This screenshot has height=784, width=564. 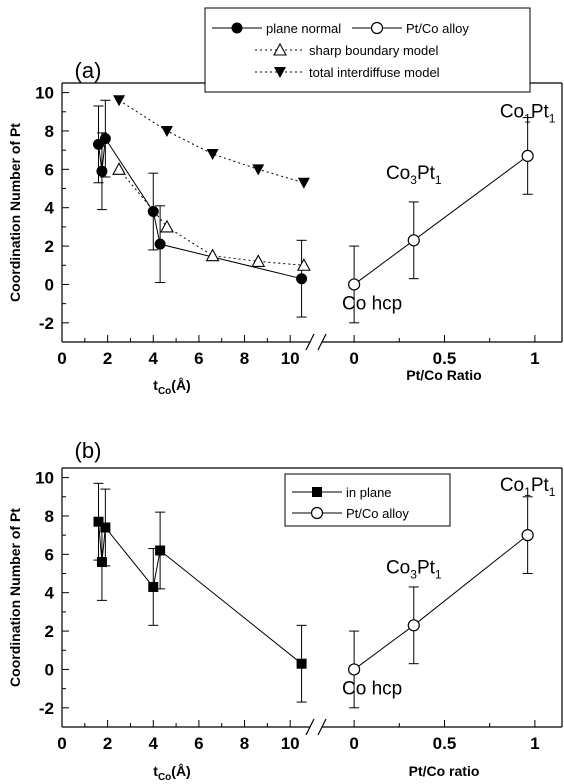 What do you see at coordinates (88, 70) in the screenshot?
I see `panel-label: (a)` at bounding box center [88, 70].